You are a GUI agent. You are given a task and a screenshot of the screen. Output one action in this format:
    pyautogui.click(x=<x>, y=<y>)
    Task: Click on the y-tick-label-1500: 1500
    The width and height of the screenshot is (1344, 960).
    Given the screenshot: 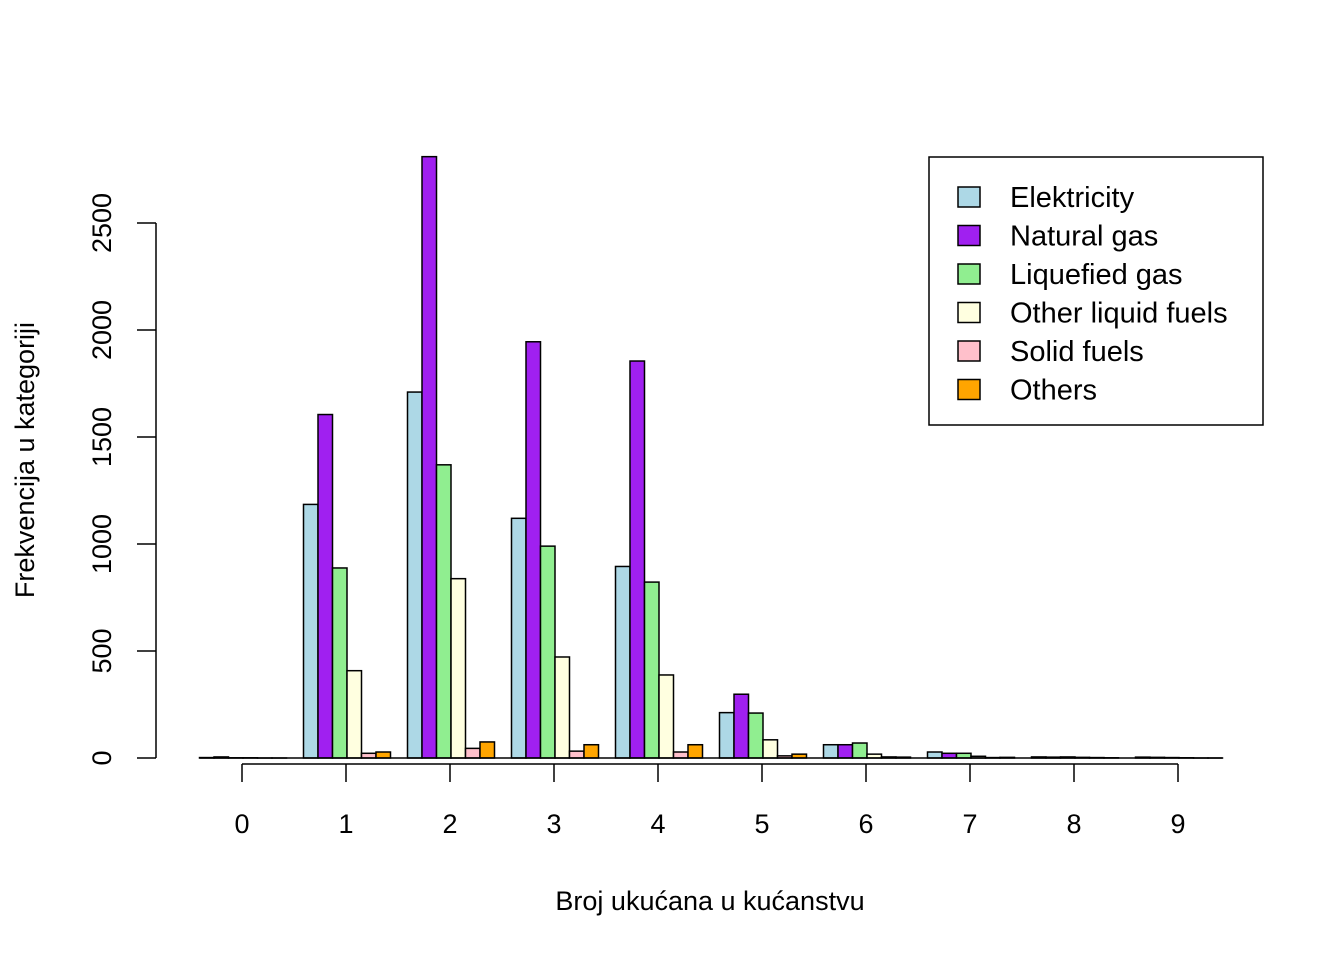 What is the action you would take?
    pyautogui.click(x=102, y=437)
    